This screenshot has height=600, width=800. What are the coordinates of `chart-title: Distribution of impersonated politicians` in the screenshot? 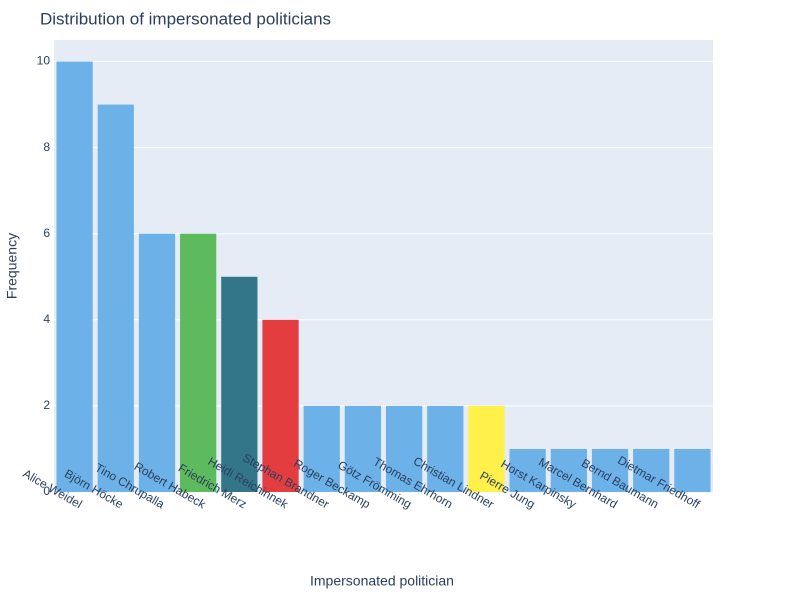 It's located at (185, 18).